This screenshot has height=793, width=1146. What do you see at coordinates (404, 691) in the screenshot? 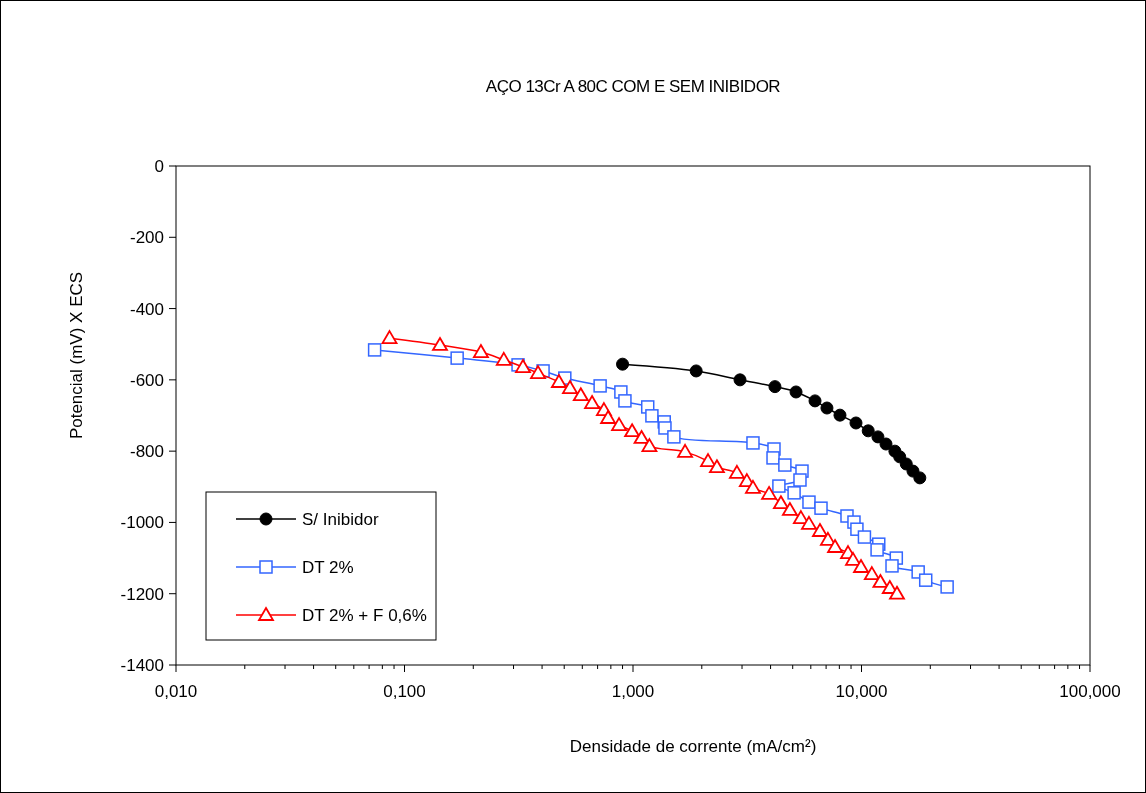
I see `x-tick-label: 0,100` at bounding box center [404, 691].